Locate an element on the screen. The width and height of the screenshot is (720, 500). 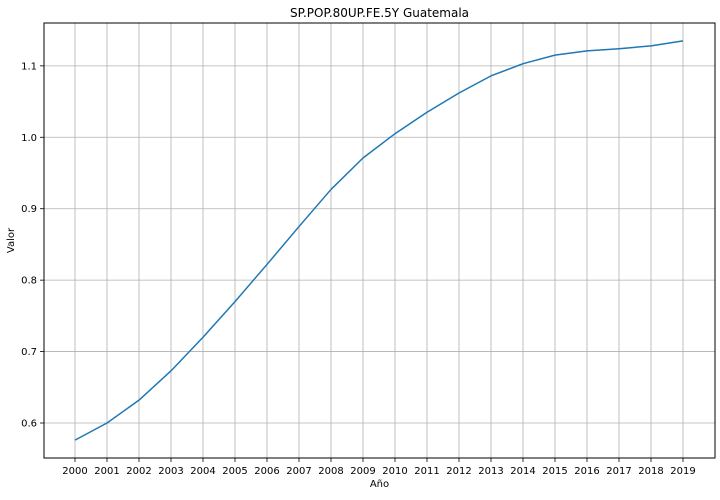
y-tick-label: 1.1 is located at coordinates (29, 66).